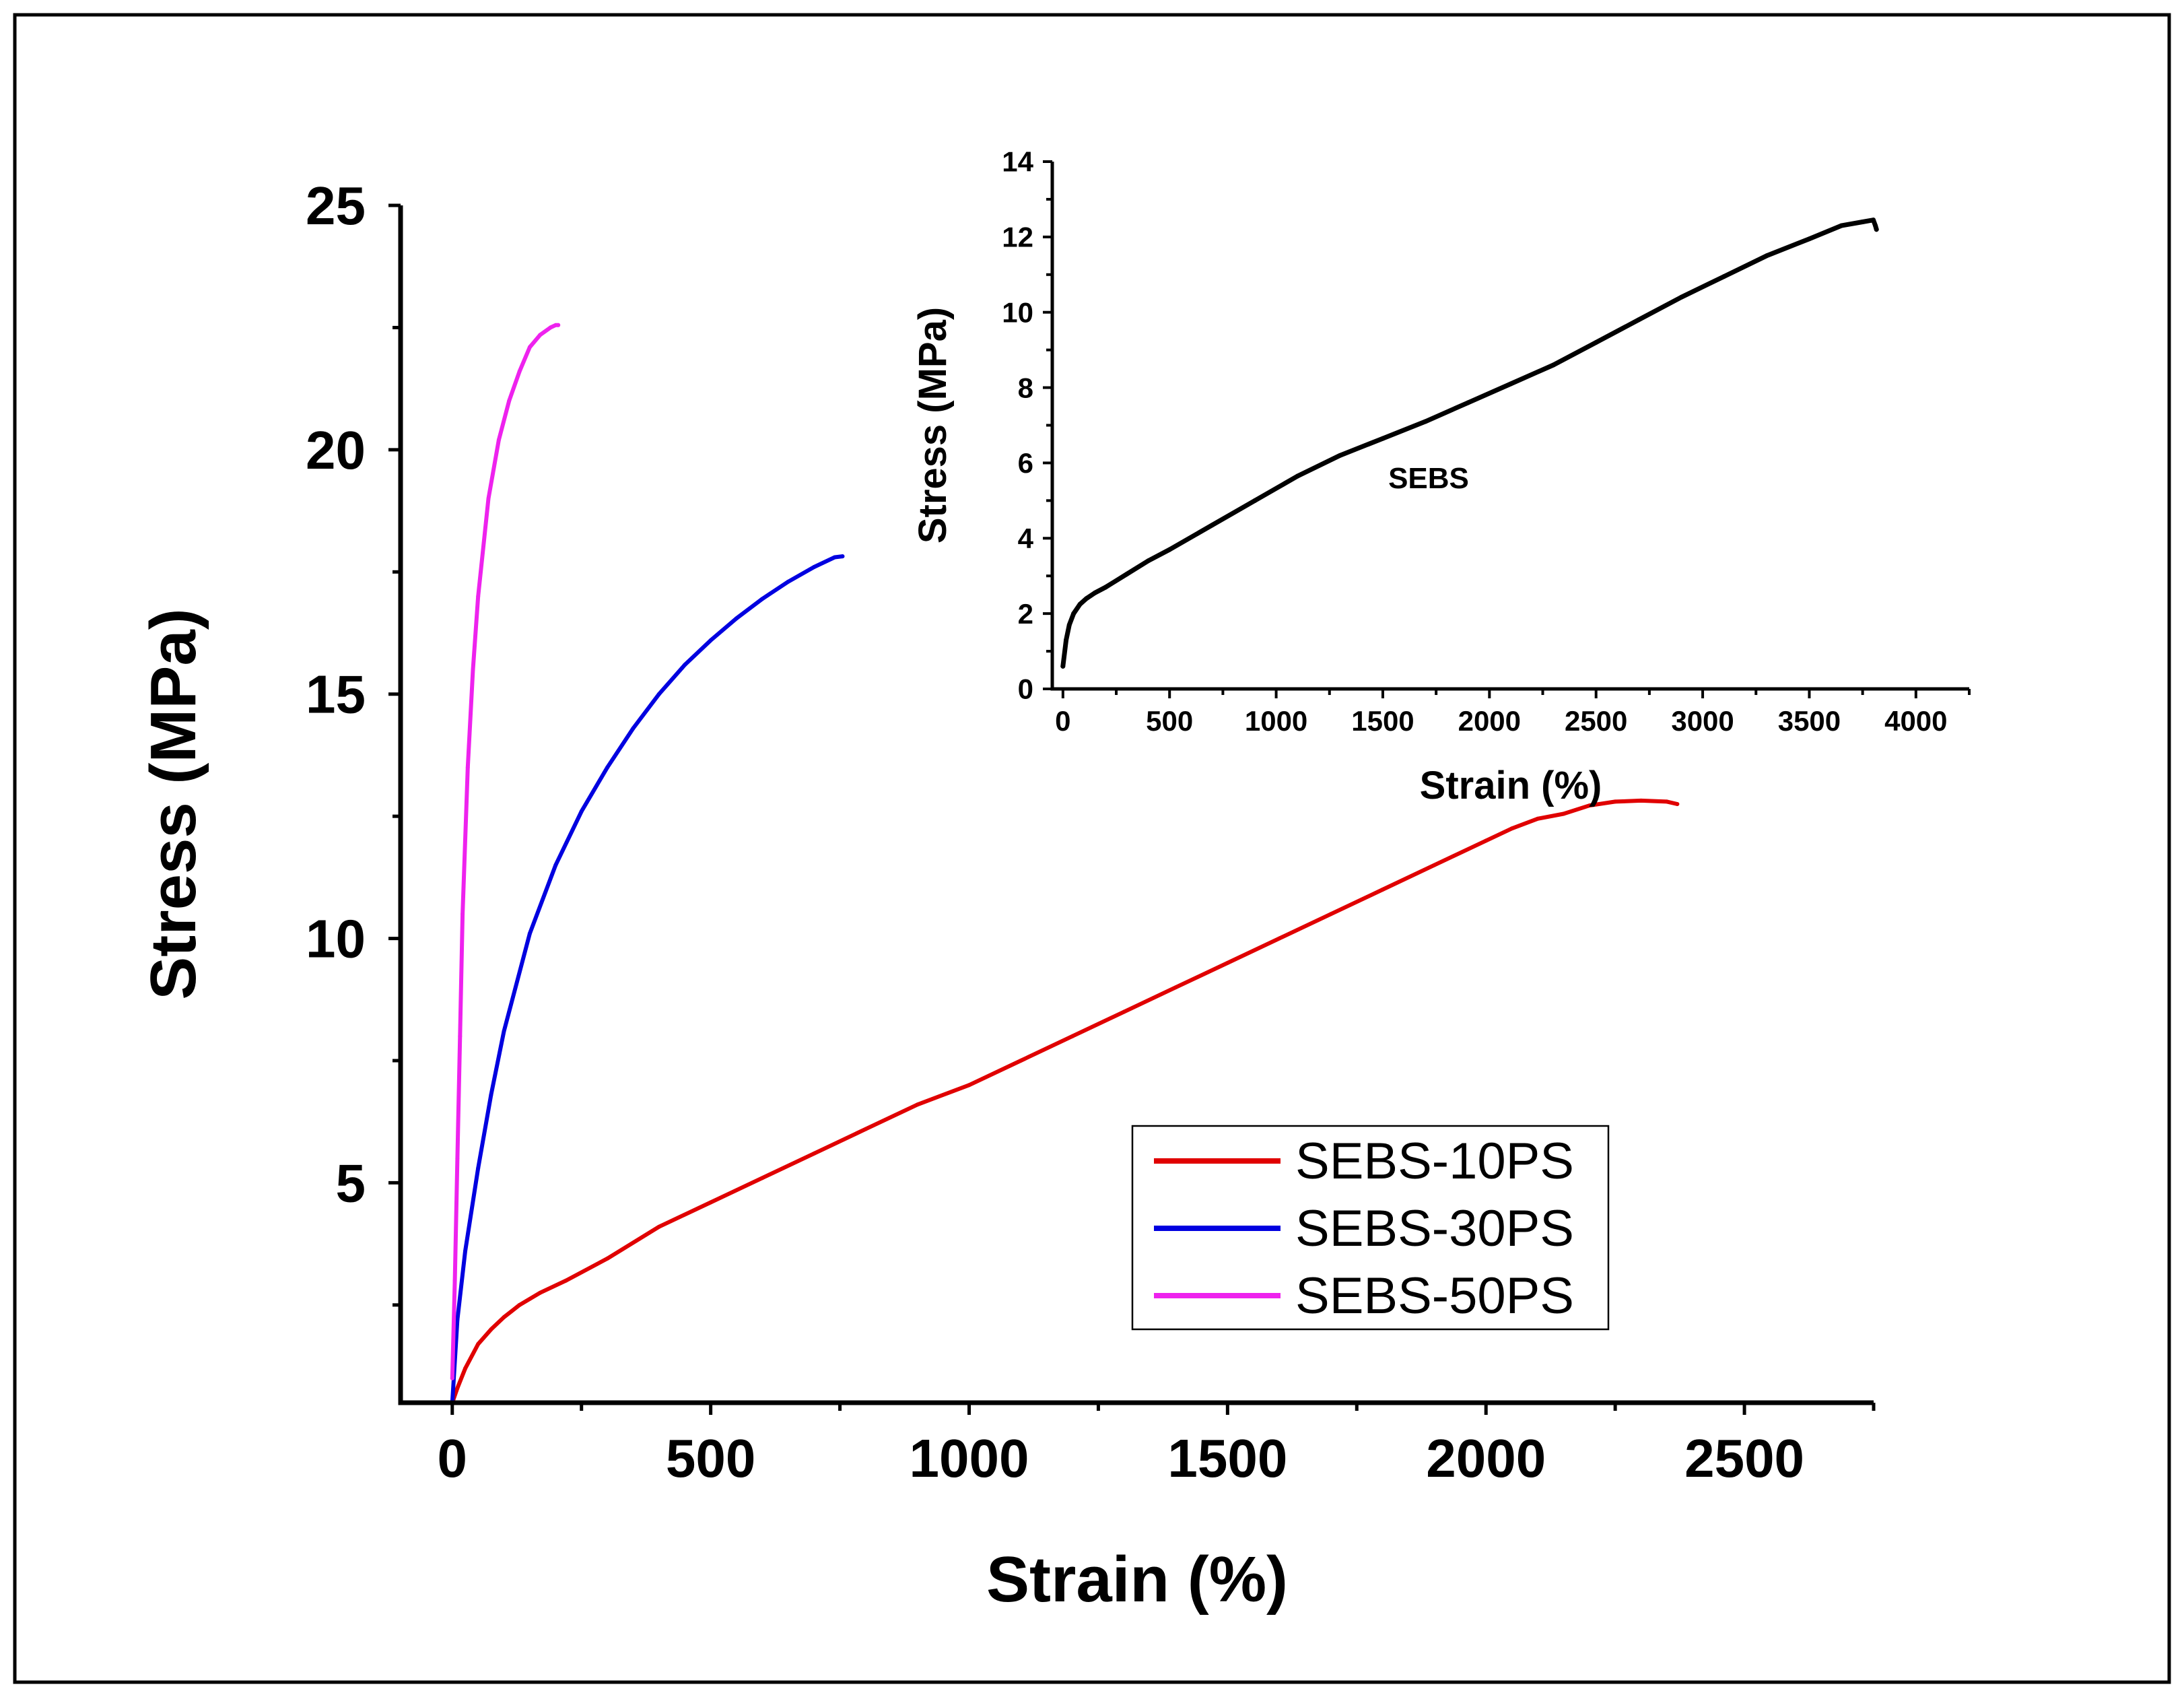 The image size is (2184, 1697). I want to click on main-y-tick-label-25: 25, so click(336, 206).